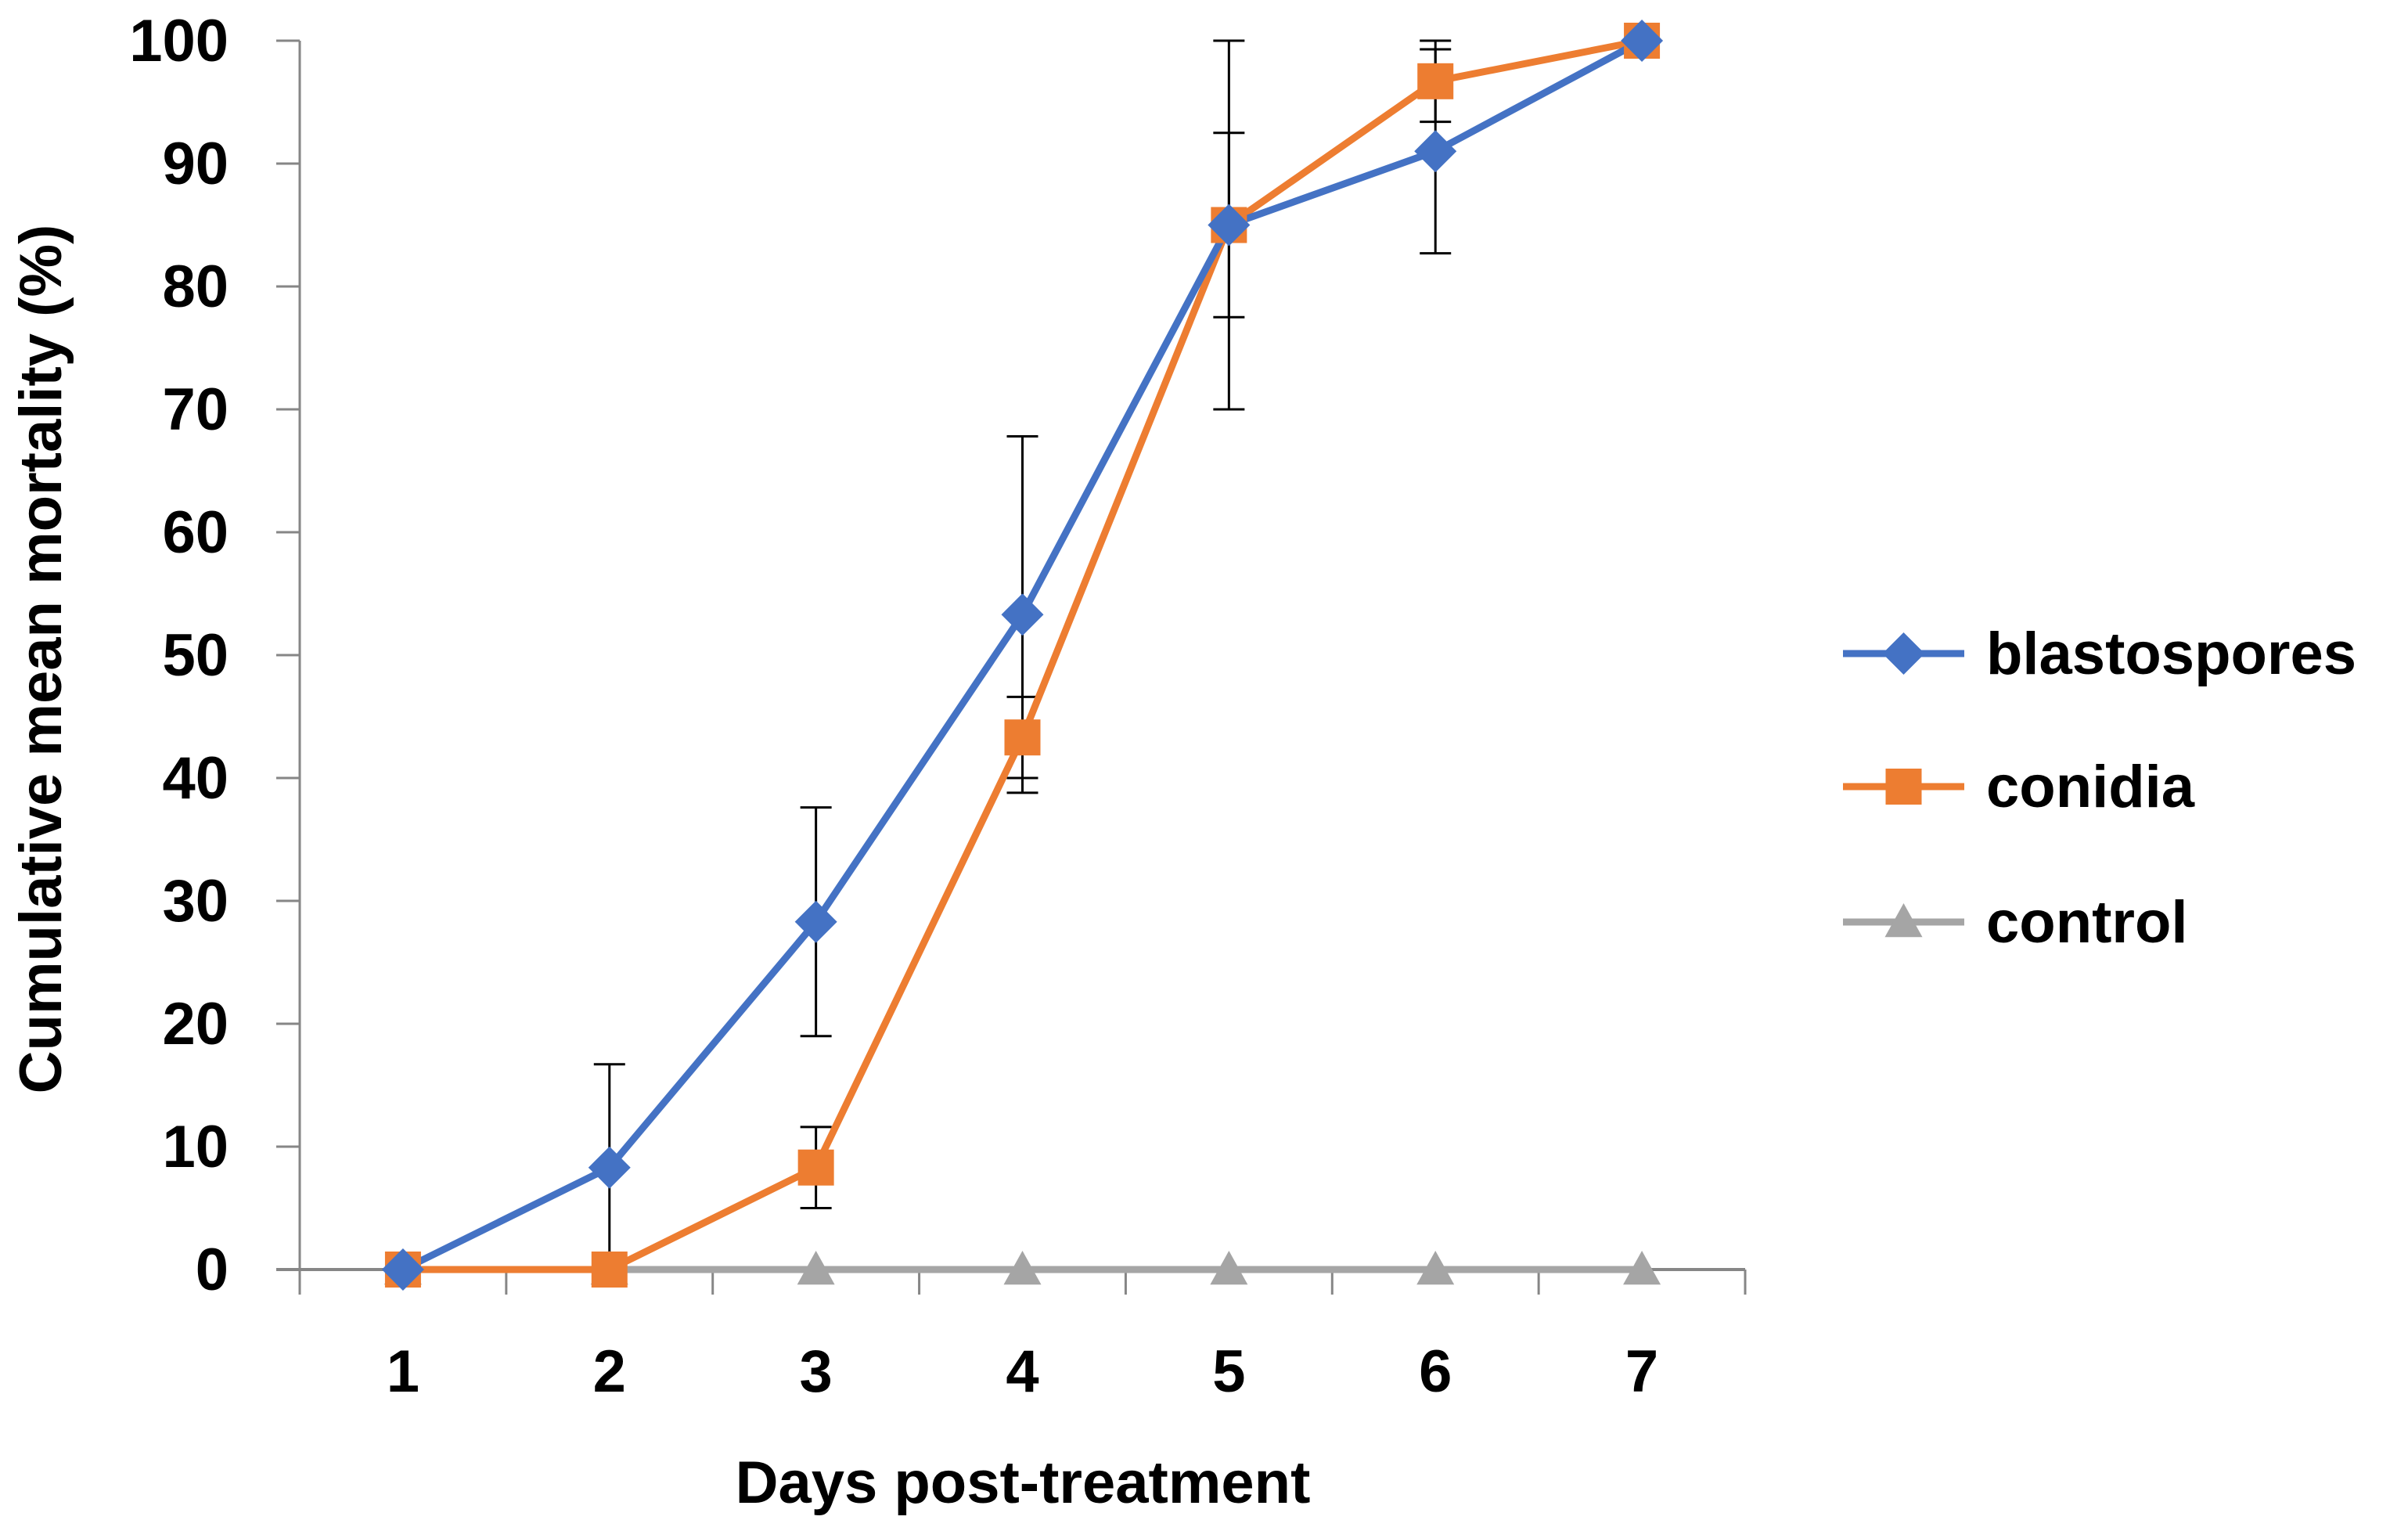 This screenshot has height=1538, width=2408. What do you see at coordinates (403, 1371) in the screenshot?
I see `x-tick-label: 1` at bounding box center [403, 1371].